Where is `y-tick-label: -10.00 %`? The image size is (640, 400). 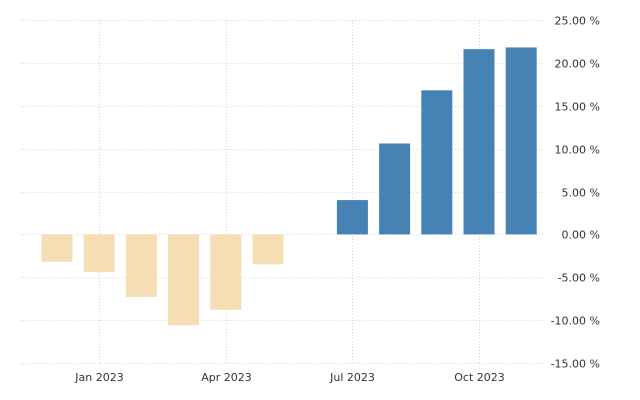
y-tick-label: -10.00 % is located at coordinates (575, 321).